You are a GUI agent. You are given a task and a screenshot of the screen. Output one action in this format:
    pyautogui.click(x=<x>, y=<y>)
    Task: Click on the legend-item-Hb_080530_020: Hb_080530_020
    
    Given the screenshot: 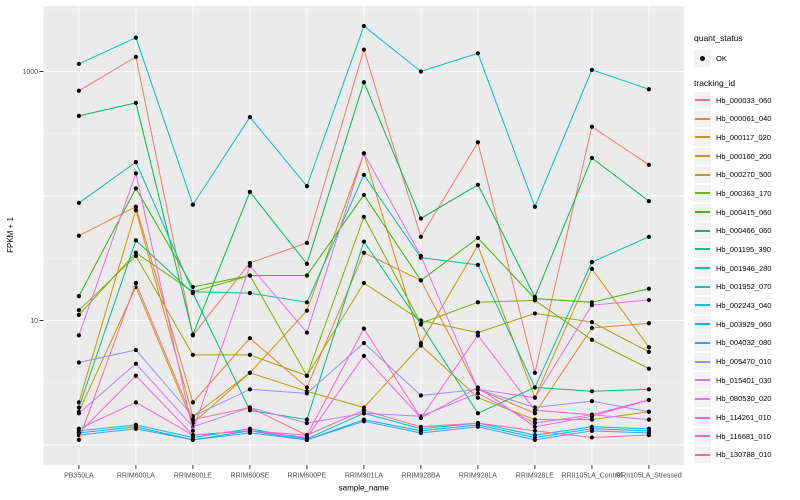 What is the action you would take?
    pyautogui.click(x=732, y=399)
    